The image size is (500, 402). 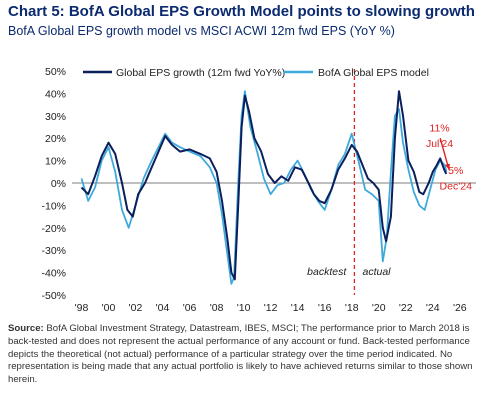 What do you see at coordinates (444, 154) in the screenshot?
I see `arrow-line` at bounding box center [444, 154].